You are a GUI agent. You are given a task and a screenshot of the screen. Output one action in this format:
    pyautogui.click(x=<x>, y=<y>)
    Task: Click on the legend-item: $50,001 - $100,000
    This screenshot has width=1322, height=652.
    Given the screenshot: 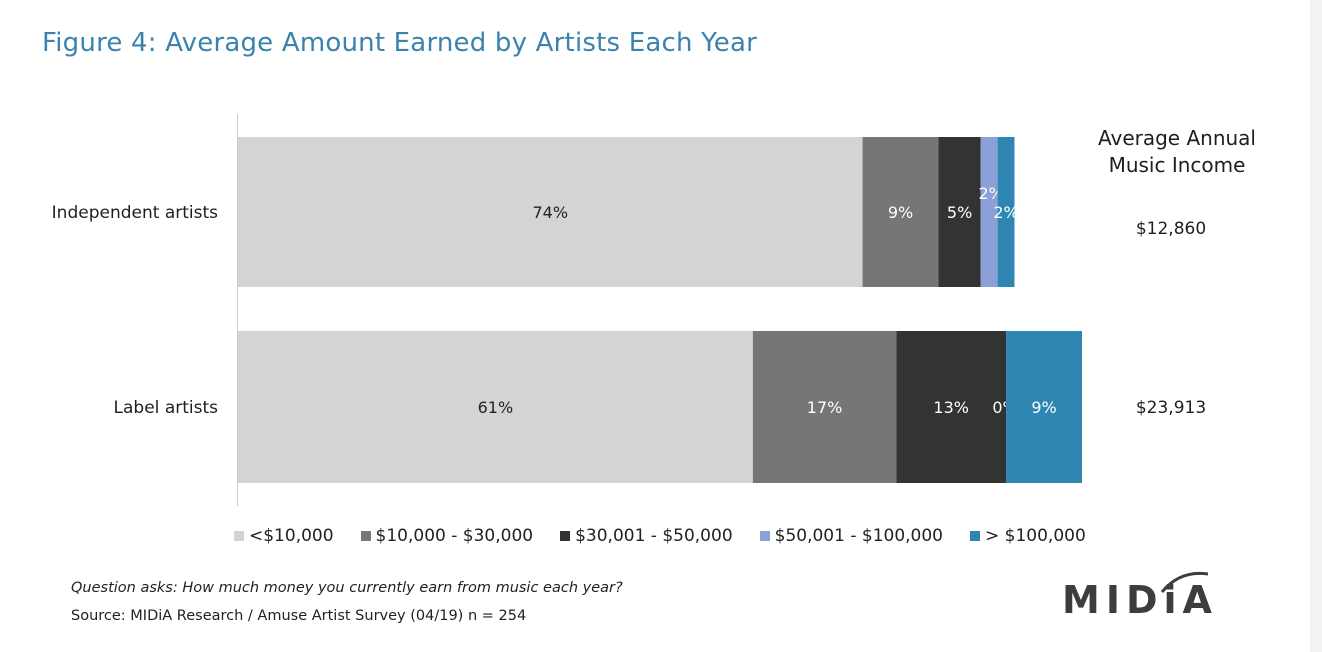 What is the action you would take?
    pyautogui.click(x=851, y=536)
    